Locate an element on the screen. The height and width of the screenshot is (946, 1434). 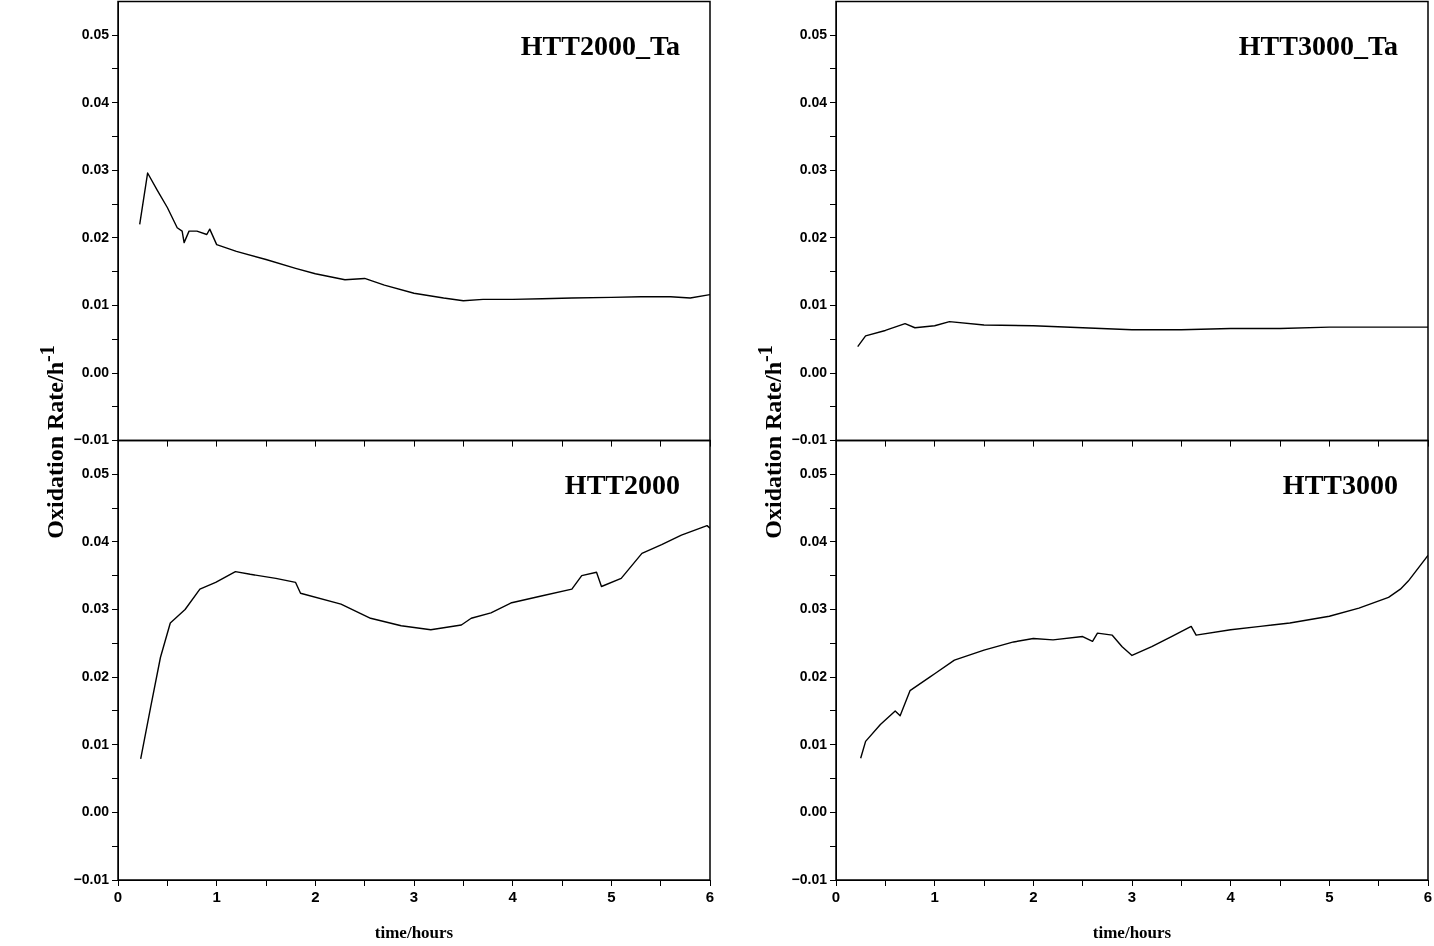
text: HTT3000 is located at coordinates (1340, 484).